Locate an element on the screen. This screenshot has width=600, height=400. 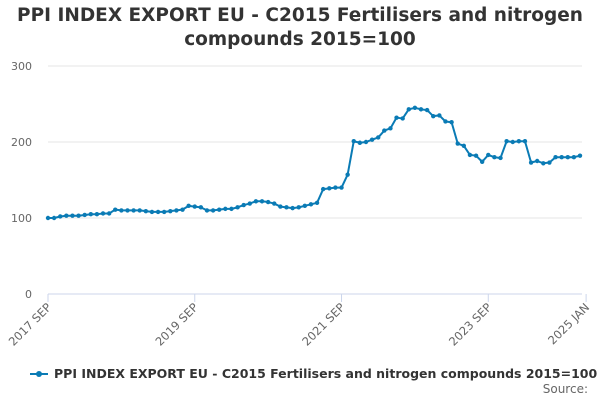
x-tick-label-0: 2017 SEP is located at coordinates (30, 324).